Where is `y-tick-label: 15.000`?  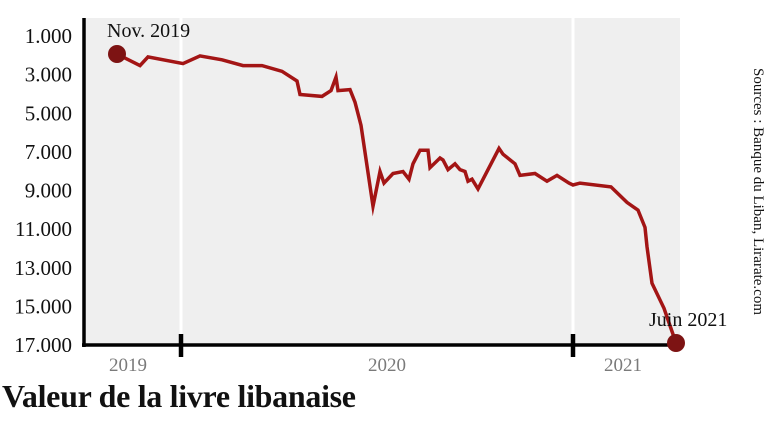
y-tick-label: 15.000 is located at coordinates (43, 306).